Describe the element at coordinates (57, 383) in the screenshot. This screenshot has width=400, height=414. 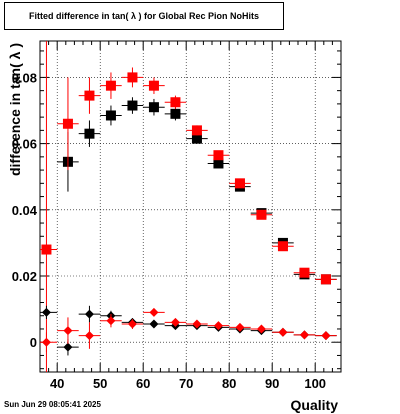
I see `x-tick-label: 40` at that location.